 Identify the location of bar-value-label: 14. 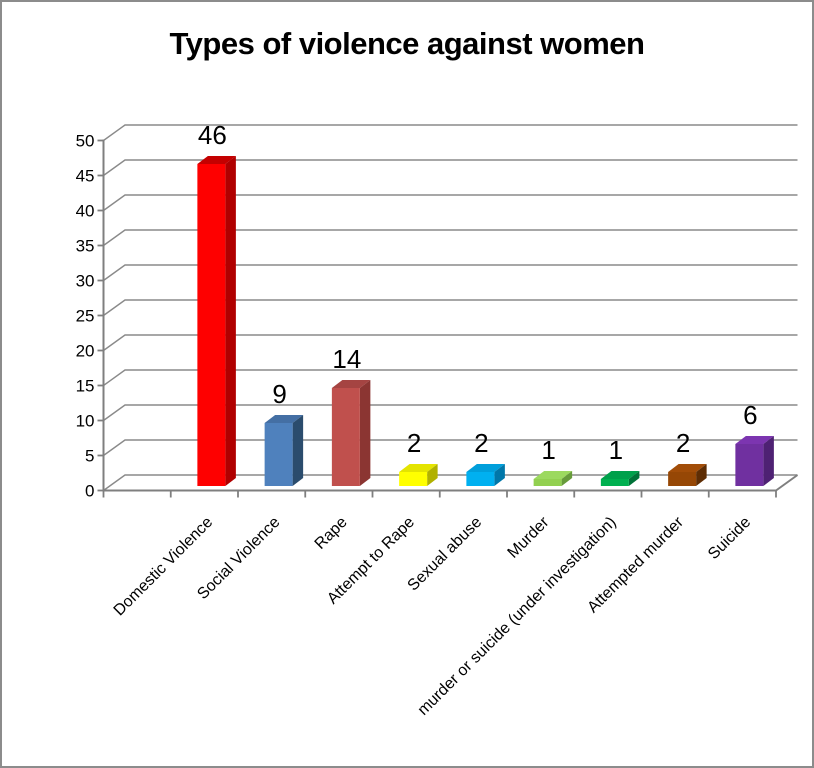
(346, 359).